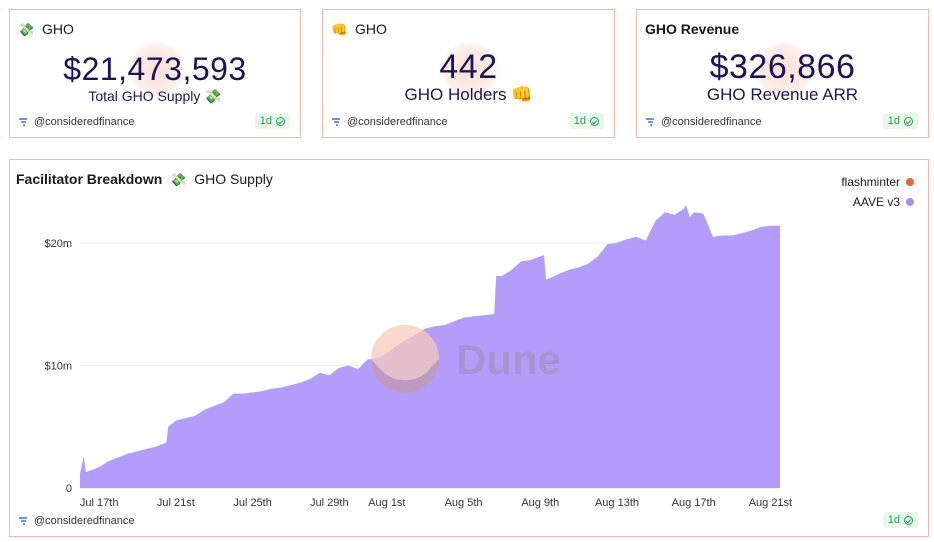 Image resolution: width=934 pixels, height=542 pixels. I want to click on counter-value: $21,473,593, so click(155, 69).